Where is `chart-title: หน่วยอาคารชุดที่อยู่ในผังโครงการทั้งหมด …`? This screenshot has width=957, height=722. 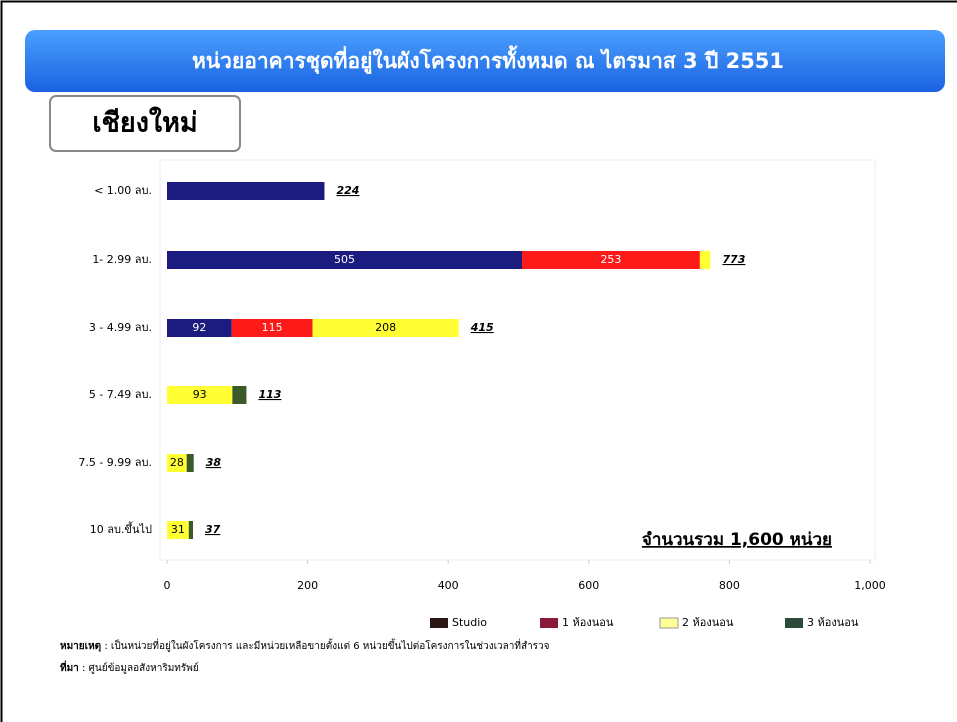 chart-title: หน่วยอาคารชุดที่อยู่ในผังโครงการทั้งหมด … is located at coordinates (488, 60).